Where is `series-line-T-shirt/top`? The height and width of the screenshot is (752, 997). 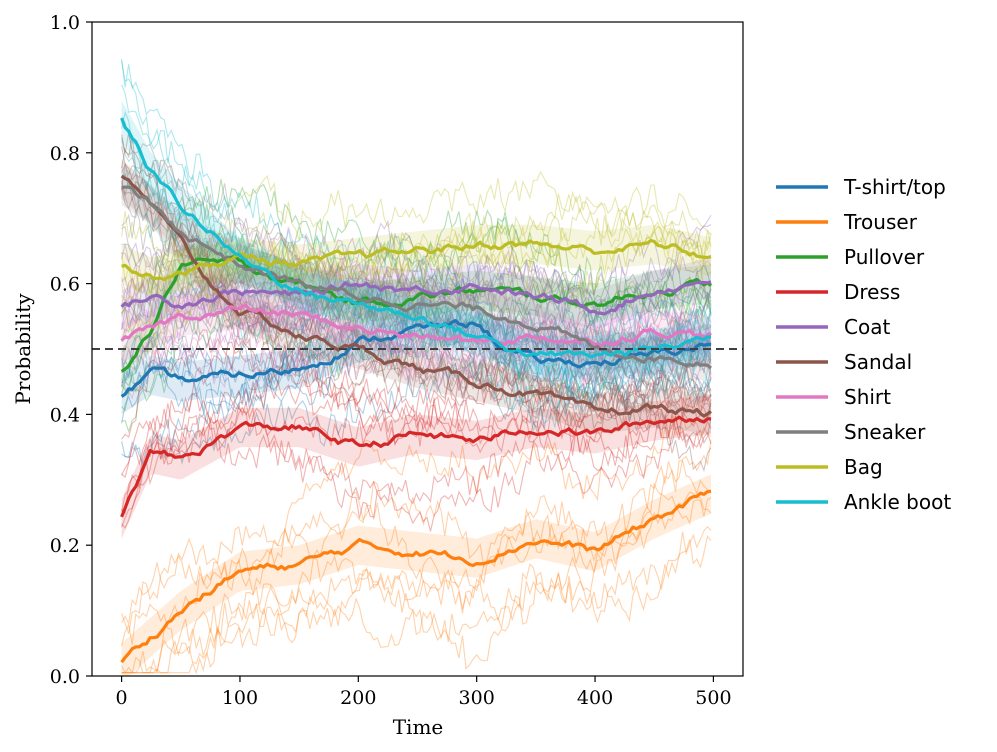 series-line-T-shirt/top is located at coordinates (416, 358).